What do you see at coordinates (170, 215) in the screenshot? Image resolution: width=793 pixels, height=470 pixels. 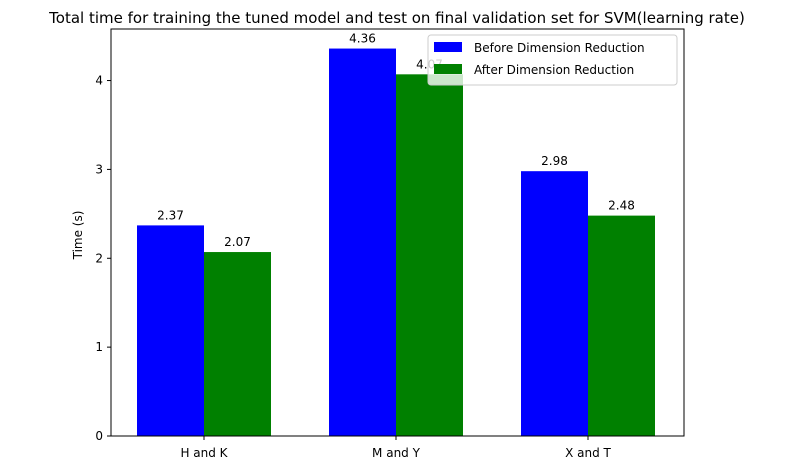 I see `data-label-before-0: 2.37` at bounding box center [170, 215].